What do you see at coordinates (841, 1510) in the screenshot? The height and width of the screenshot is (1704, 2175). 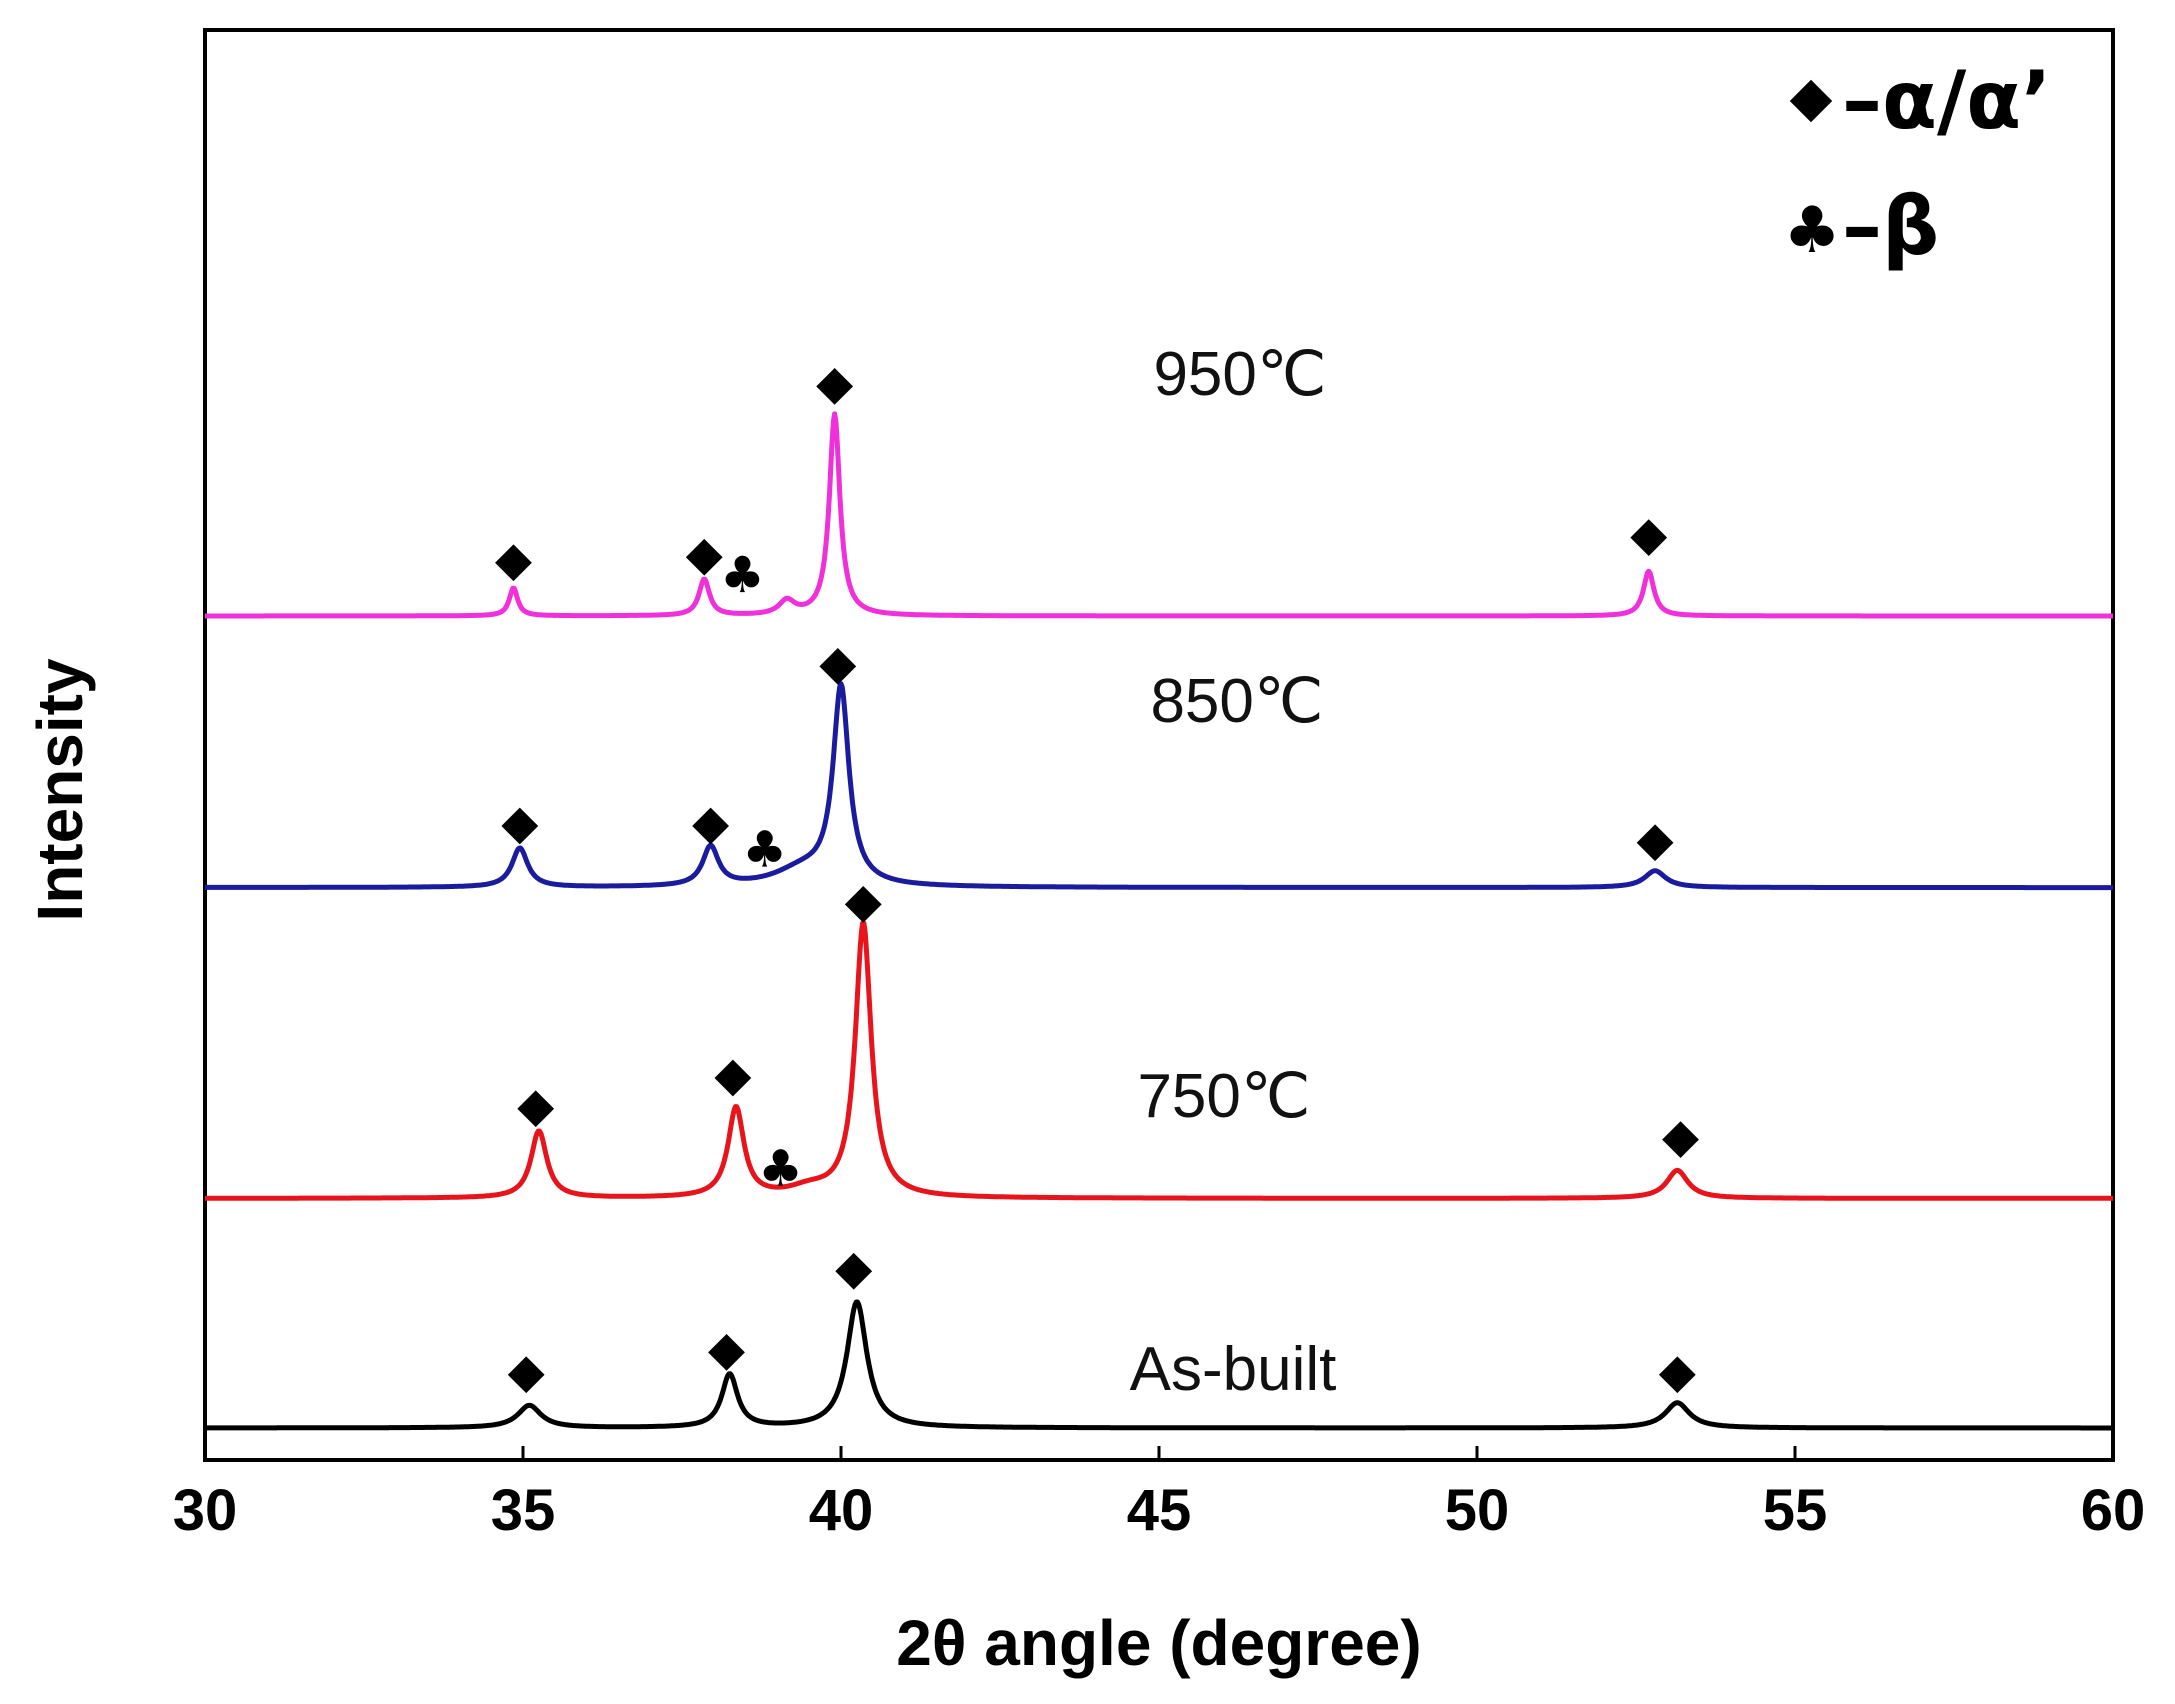 I see `x-tick-label-40: 40` at bounding box center [841, 1510].